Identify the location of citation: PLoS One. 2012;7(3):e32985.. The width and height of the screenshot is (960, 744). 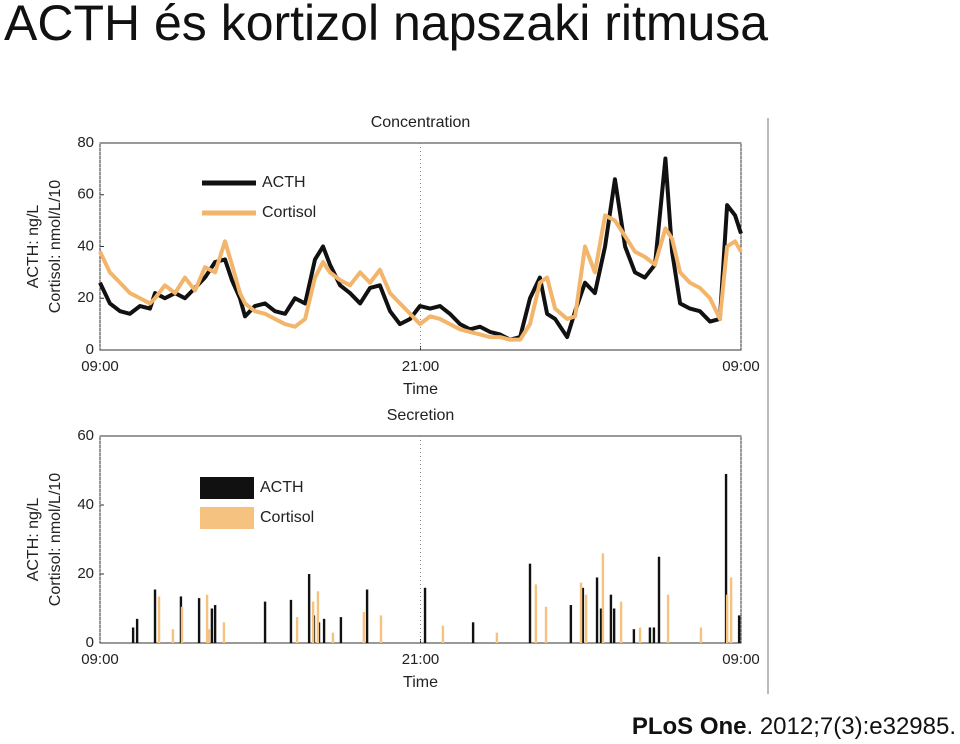
(794, 726).